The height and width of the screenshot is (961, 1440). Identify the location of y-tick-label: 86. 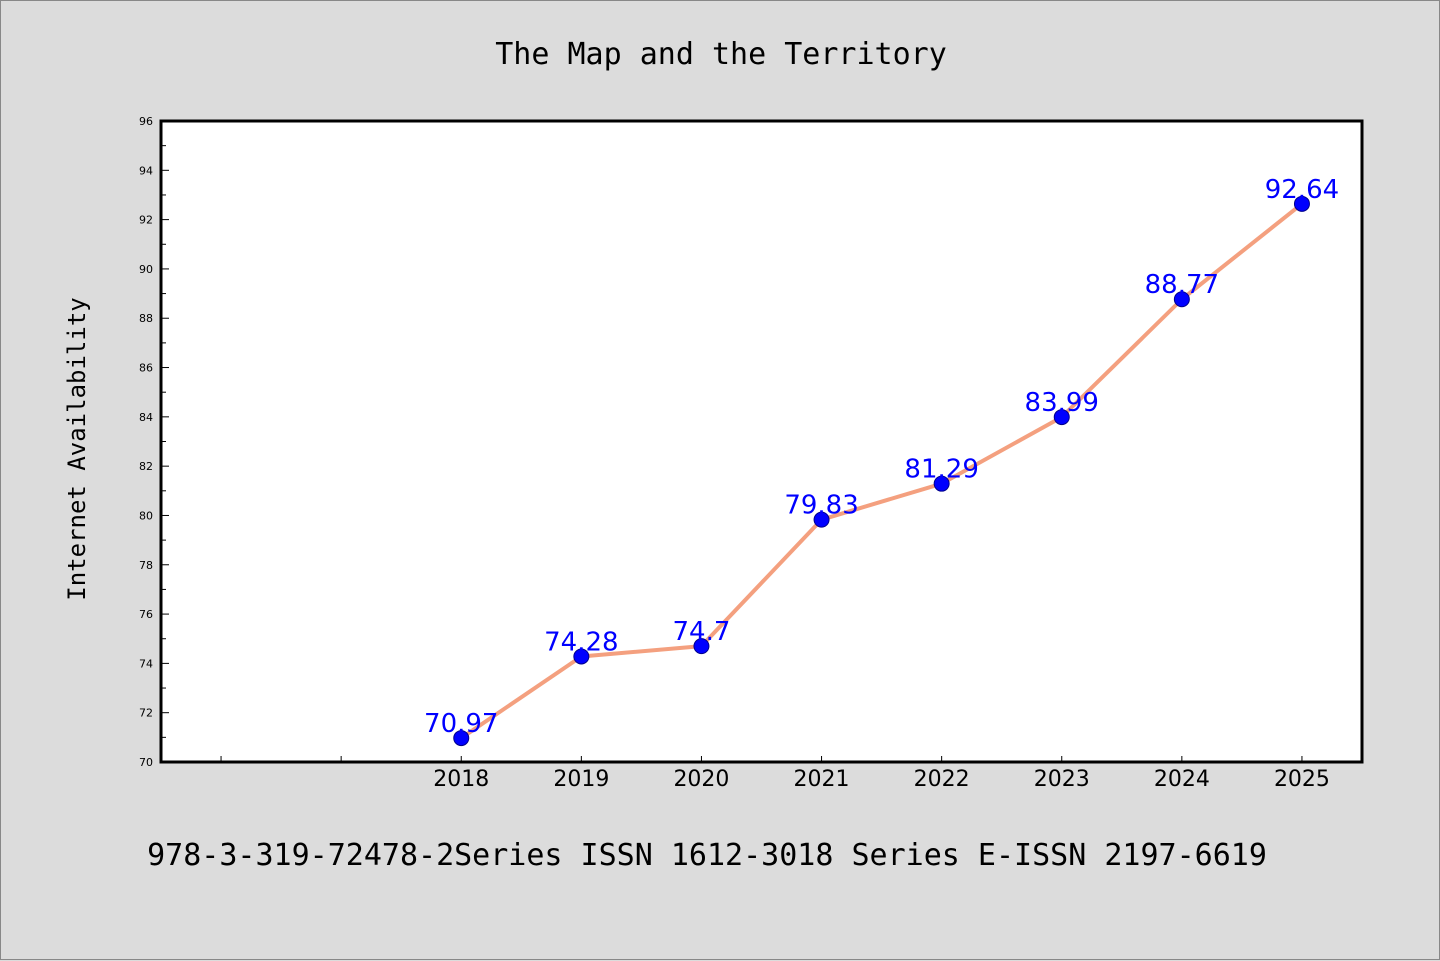
(146, 368).